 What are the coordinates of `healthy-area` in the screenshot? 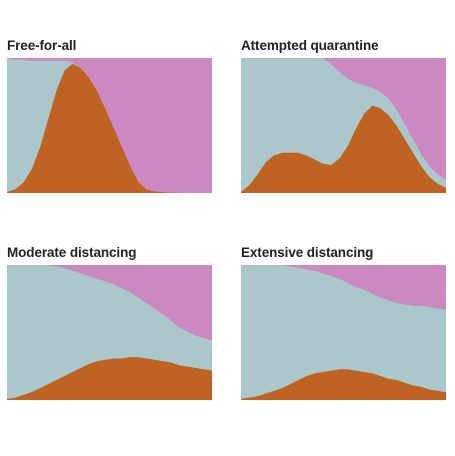 It's located at (343, 125).